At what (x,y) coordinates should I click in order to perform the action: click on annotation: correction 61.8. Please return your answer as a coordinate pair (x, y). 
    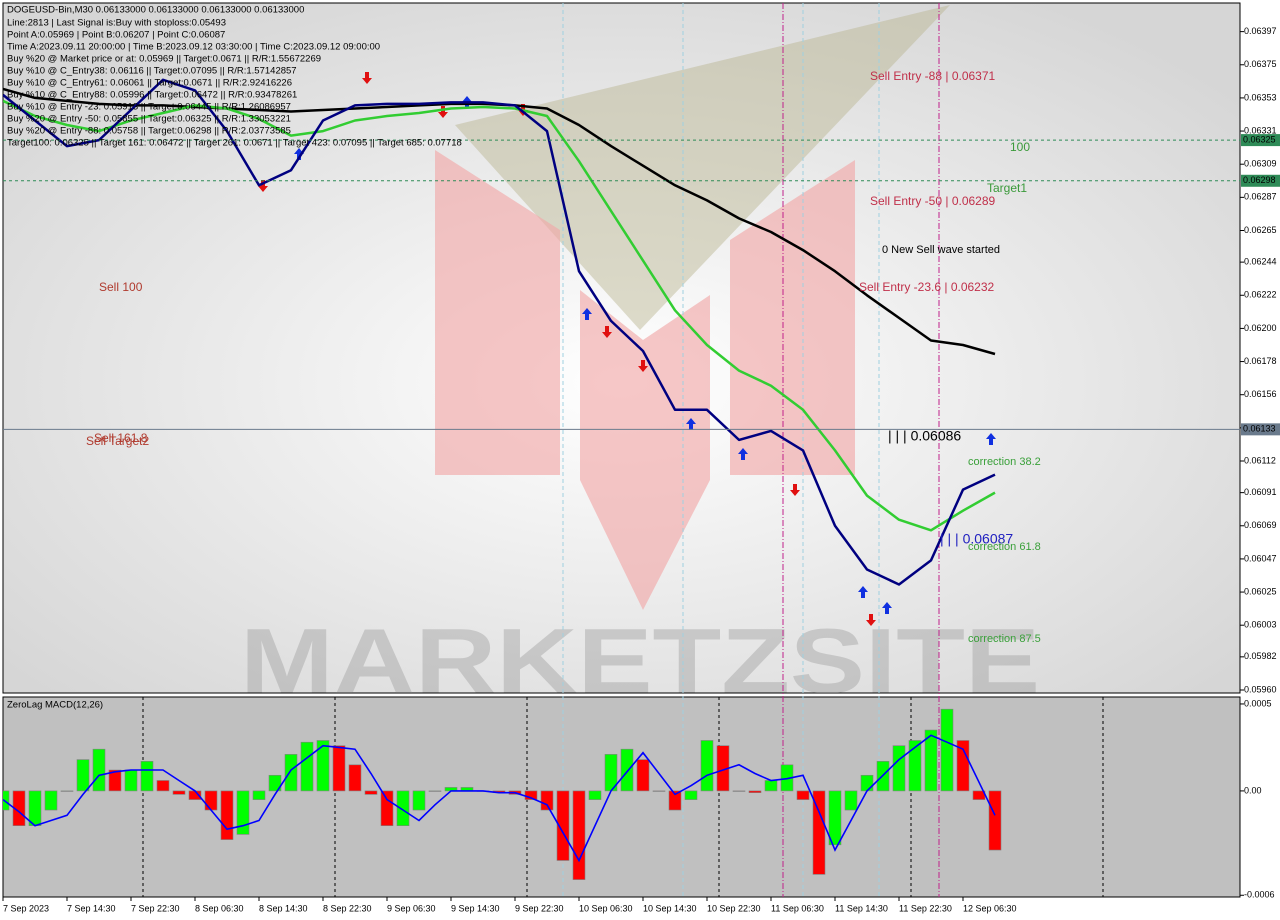
    Looking at the image, I should click on (1004, 547).